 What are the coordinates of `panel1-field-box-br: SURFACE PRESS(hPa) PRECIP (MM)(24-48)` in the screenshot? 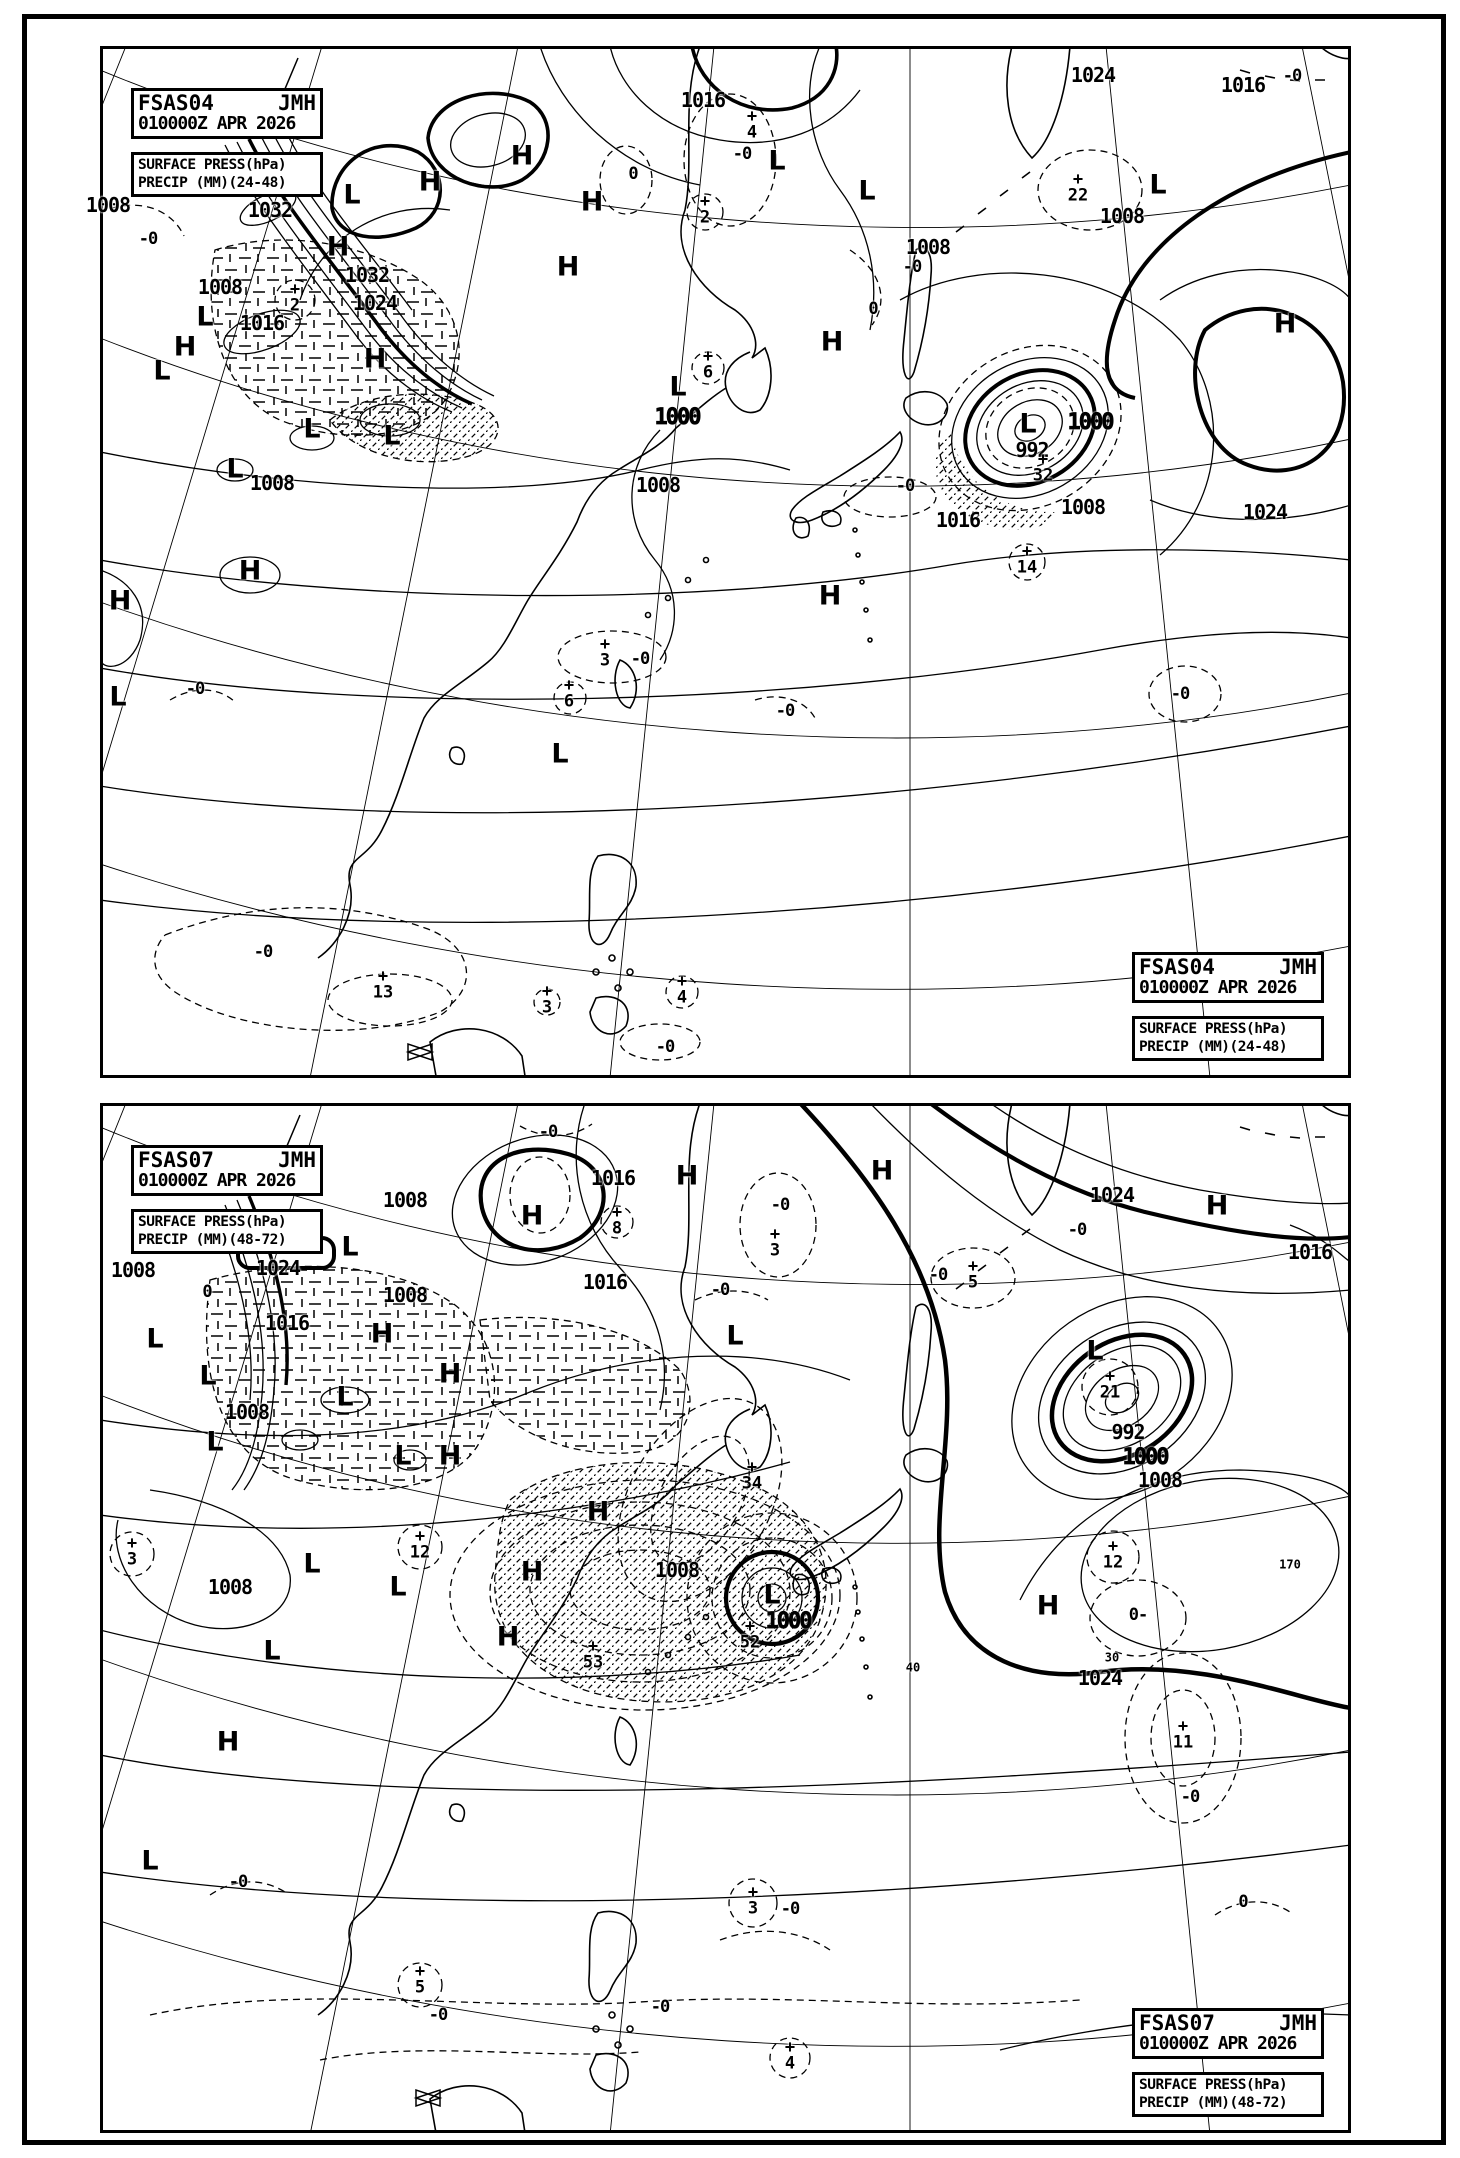 It's located at (1228, 1039).